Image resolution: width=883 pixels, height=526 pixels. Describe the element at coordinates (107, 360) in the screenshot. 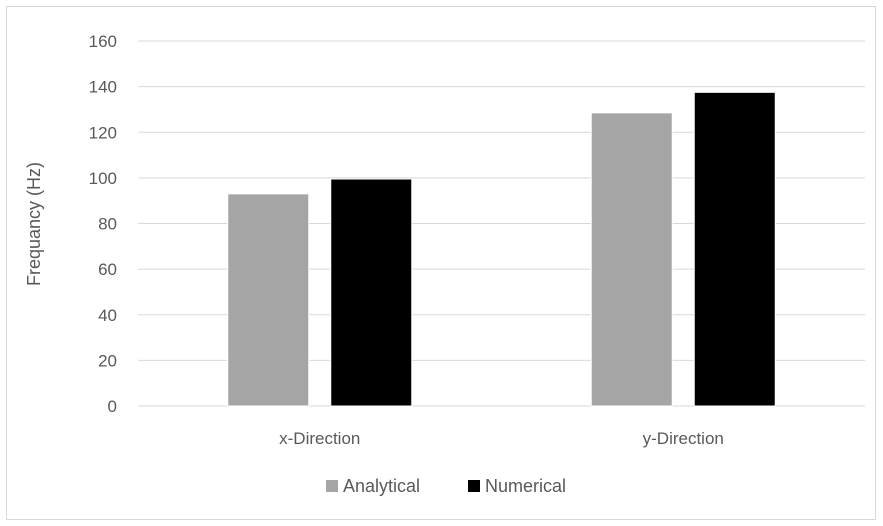

I see `y-tick-label: 20` at that location.